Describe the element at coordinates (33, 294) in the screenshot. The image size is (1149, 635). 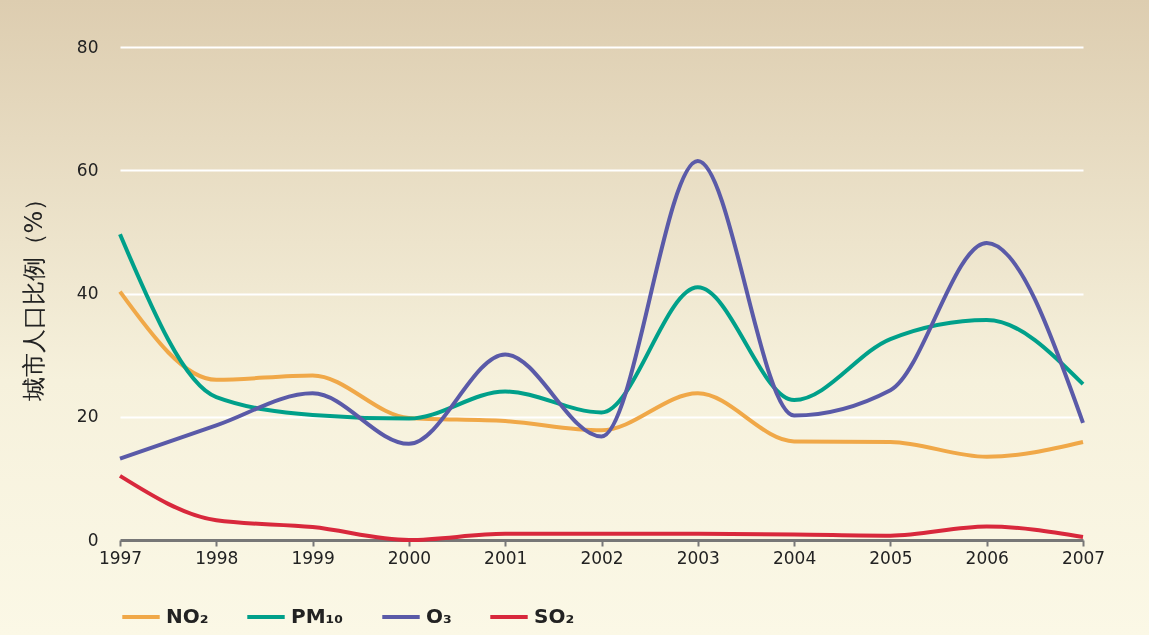
I see `y-axis-title: 城市人口比例（%）` at that location.